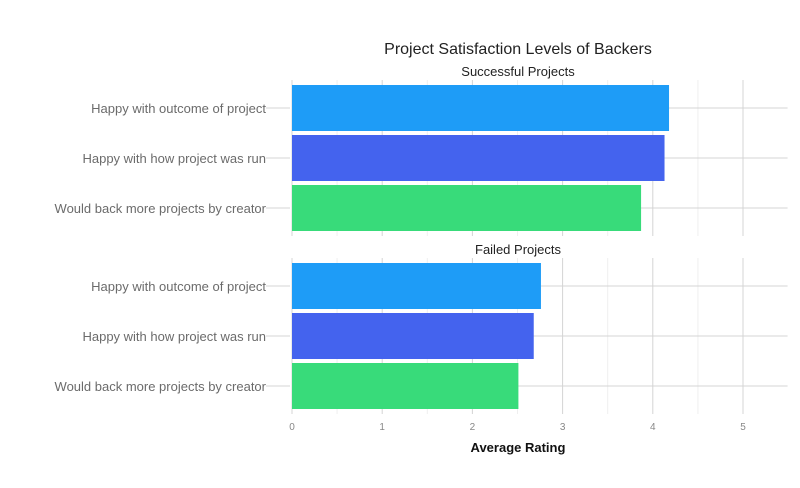  What do you see at coordinates (473, 427) in the screenshot?
I see `x-tick-label: 2` at bounding box center [473, 427].